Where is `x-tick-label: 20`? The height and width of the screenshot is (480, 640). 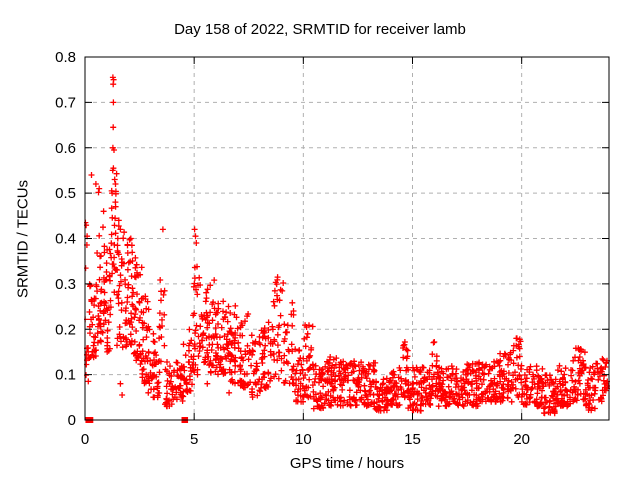
x-tick-label: 20 is located at coordinates (521, 439).